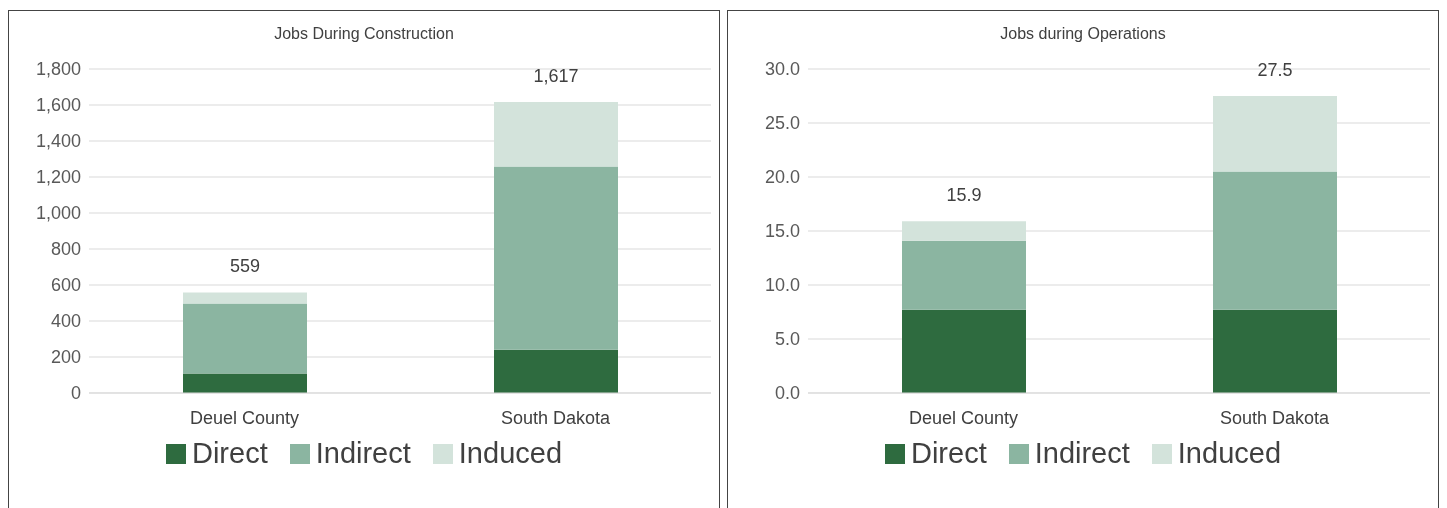  Describe the element at coordinates (787, 393) in the screenshot. I see `y-tick-label: 0.0` at that location.